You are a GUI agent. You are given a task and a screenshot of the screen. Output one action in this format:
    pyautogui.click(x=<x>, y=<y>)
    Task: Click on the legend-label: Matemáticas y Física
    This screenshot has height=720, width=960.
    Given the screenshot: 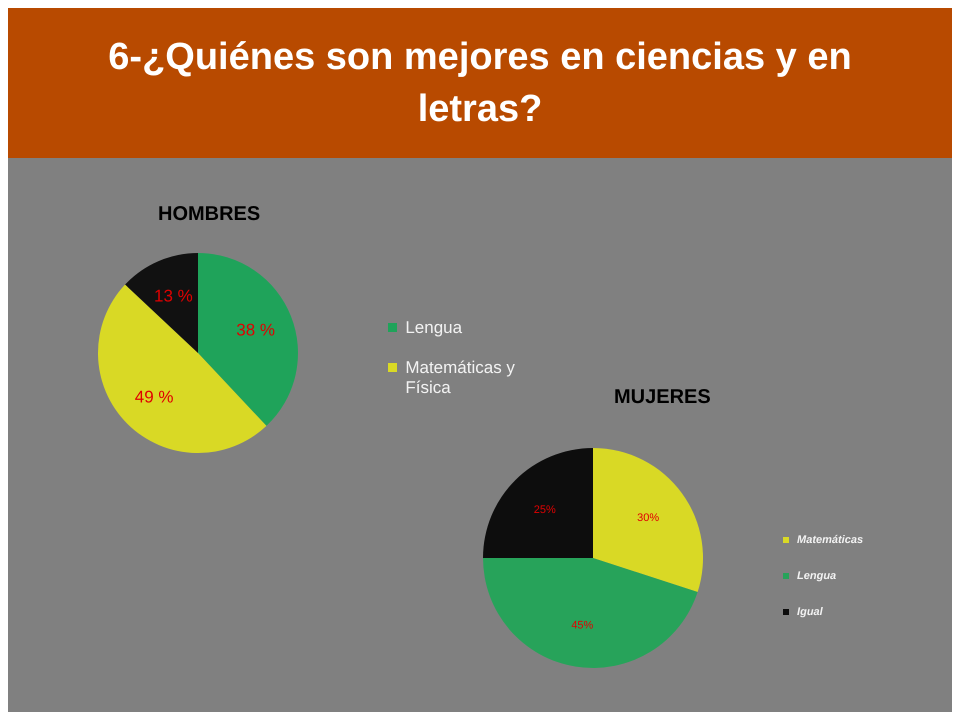 What is the action you would take?
    pyautogui.click(x=460, y=378)
    